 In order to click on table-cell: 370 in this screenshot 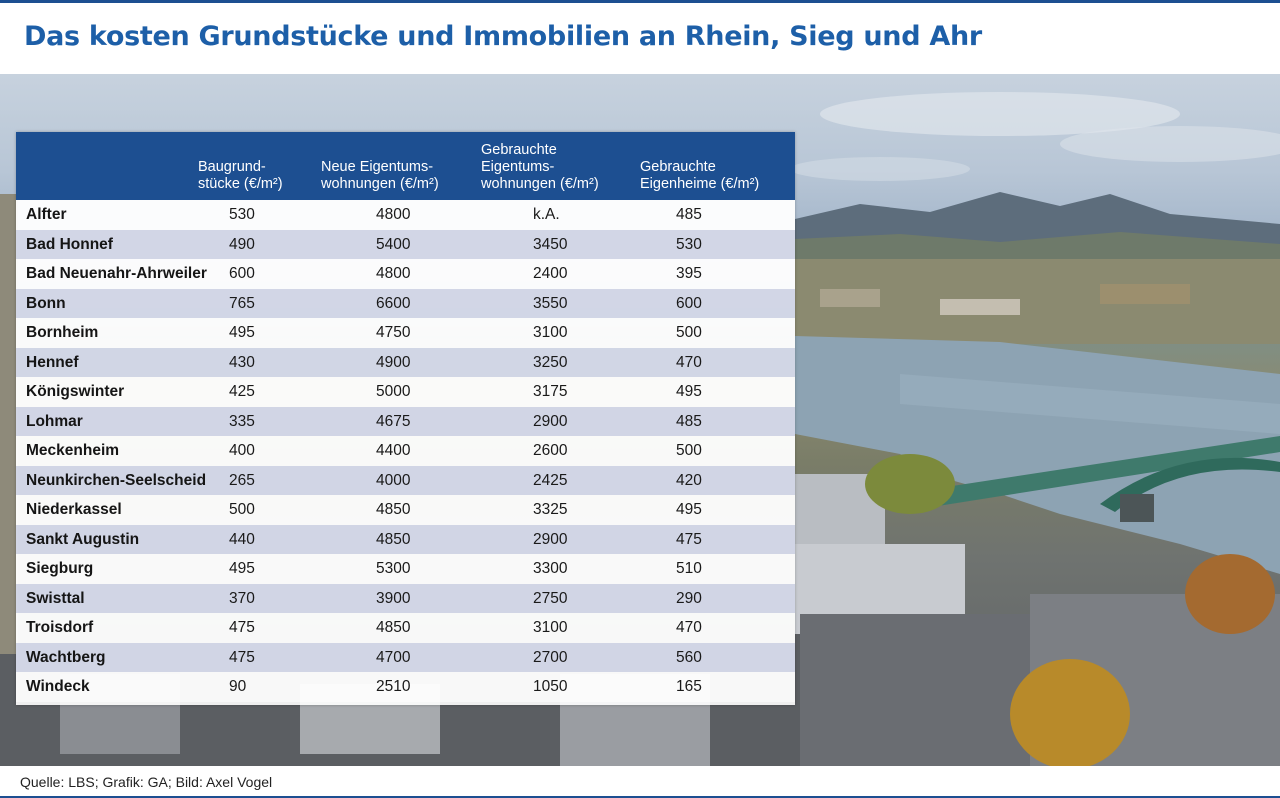, I will do `click(242, 598)`.